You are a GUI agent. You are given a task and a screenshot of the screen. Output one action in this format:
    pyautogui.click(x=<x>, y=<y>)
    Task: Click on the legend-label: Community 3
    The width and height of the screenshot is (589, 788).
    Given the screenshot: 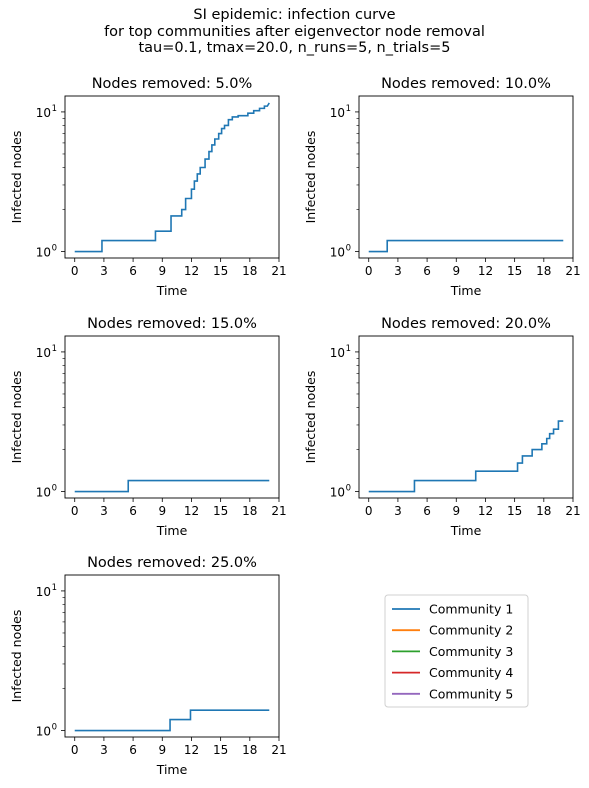 What is the action you would take?
    pyautogui.click(x=471, y=651)
    